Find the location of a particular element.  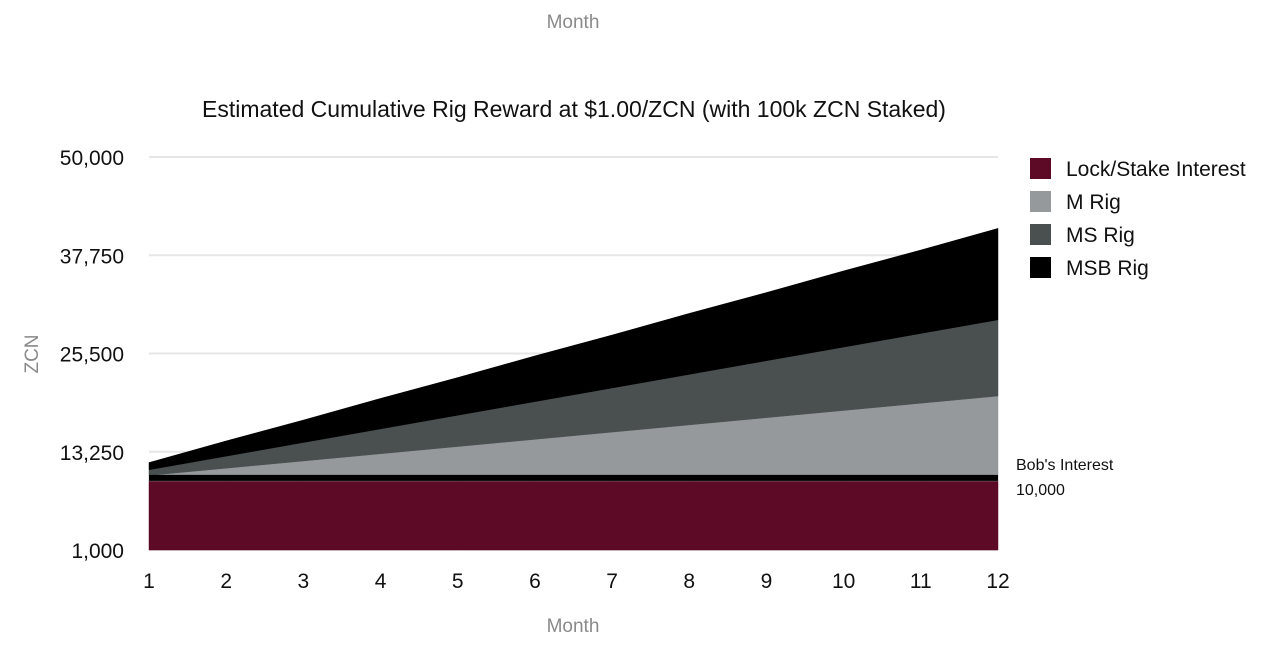

y-tick-label: 37,750 is located at coordinates (92, 256).